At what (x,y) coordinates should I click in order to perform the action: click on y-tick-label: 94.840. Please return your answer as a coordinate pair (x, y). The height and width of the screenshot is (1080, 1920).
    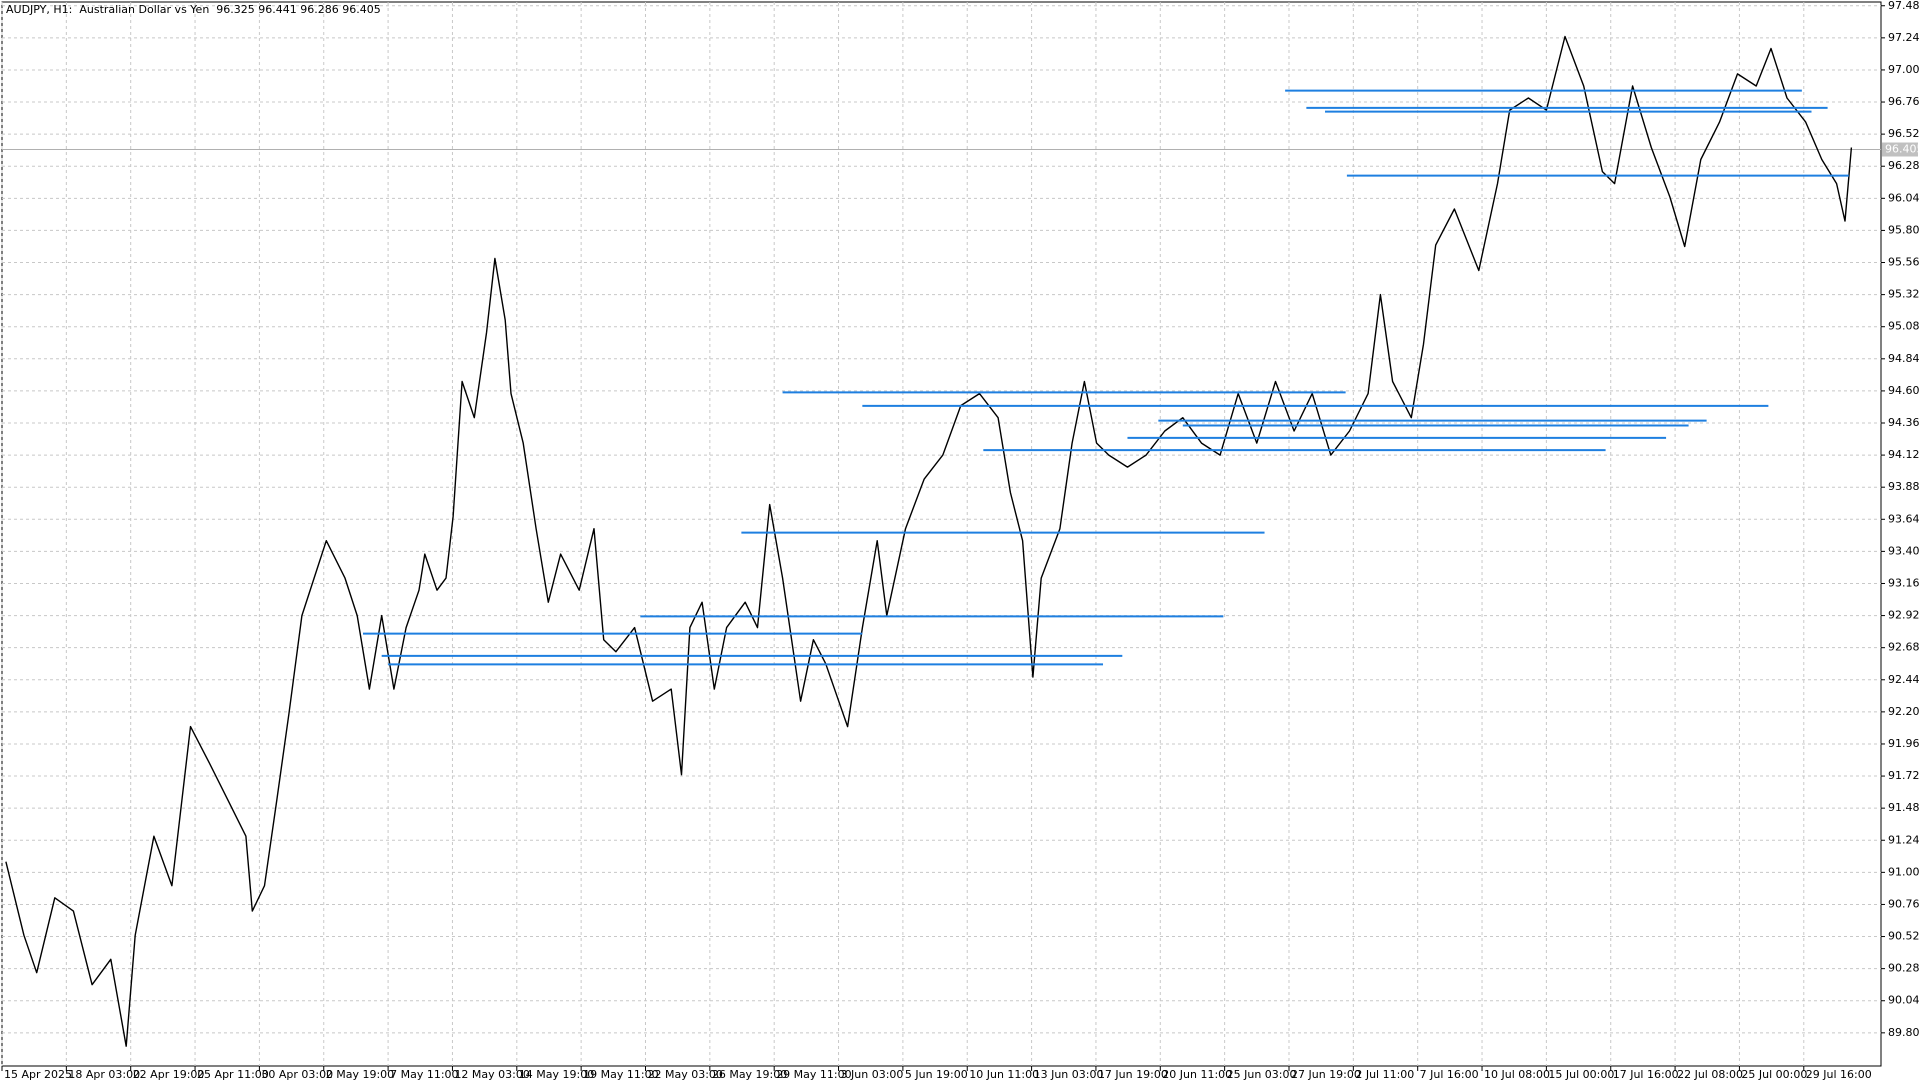
    Looking at the image, I should click on (1904, 358).